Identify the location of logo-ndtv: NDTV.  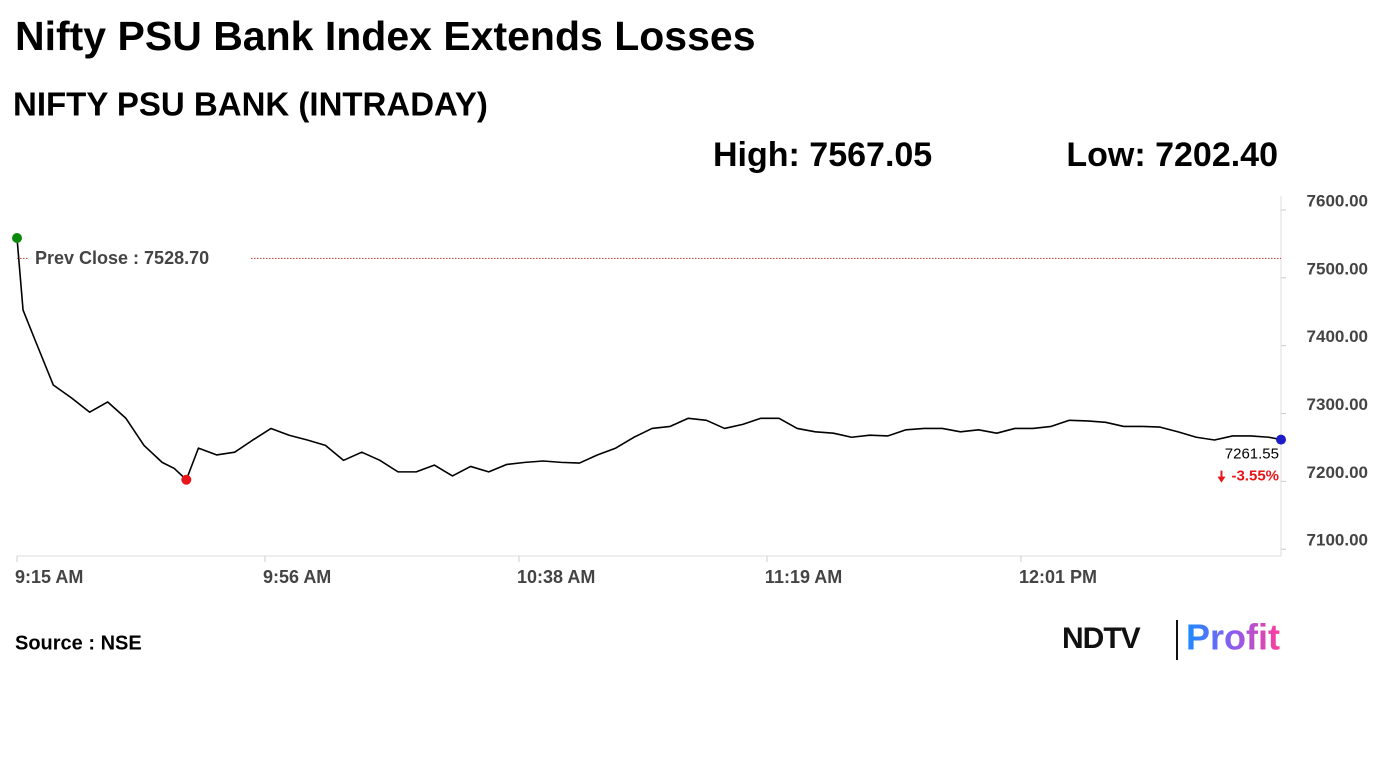
(1101, 638).